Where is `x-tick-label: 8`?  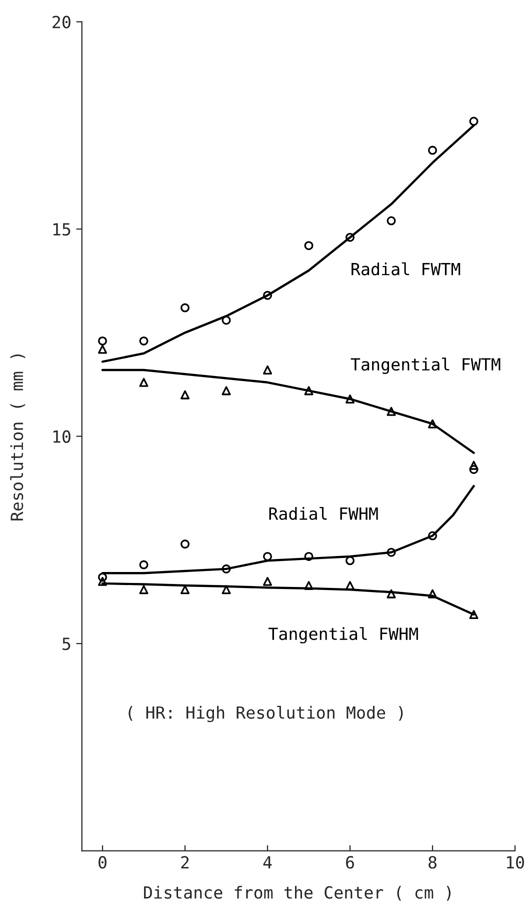 x-tick-label: 8 is located at coordinates (432, 862).